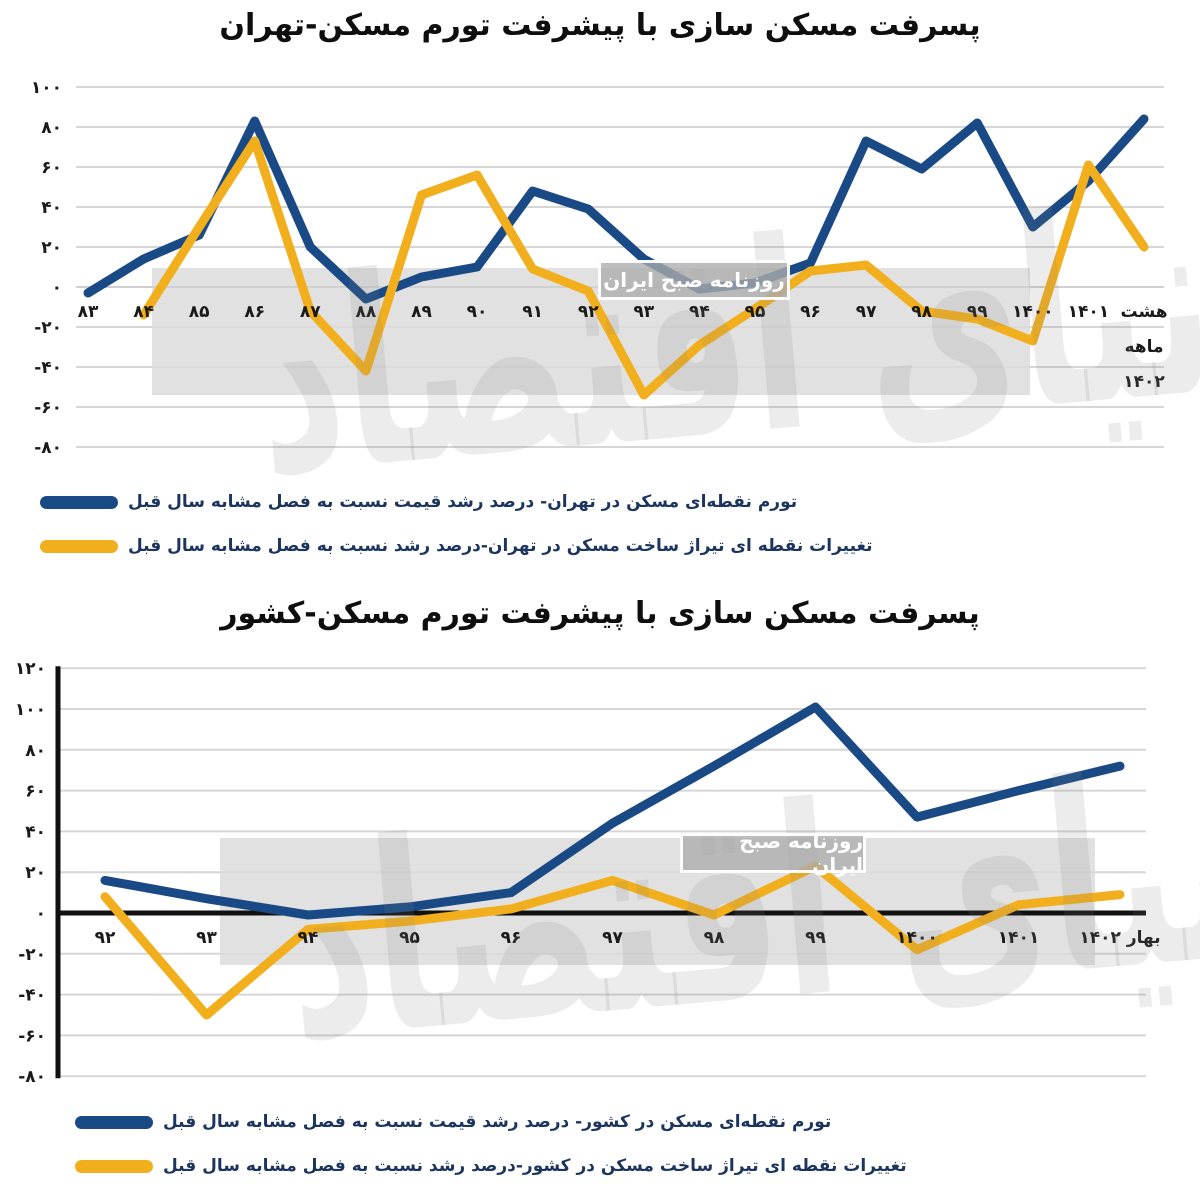 Image resolution: width=1200 pixels, height=1200 pixels. I want to click on x-tick-label: ۹۰, so click(477, 312).